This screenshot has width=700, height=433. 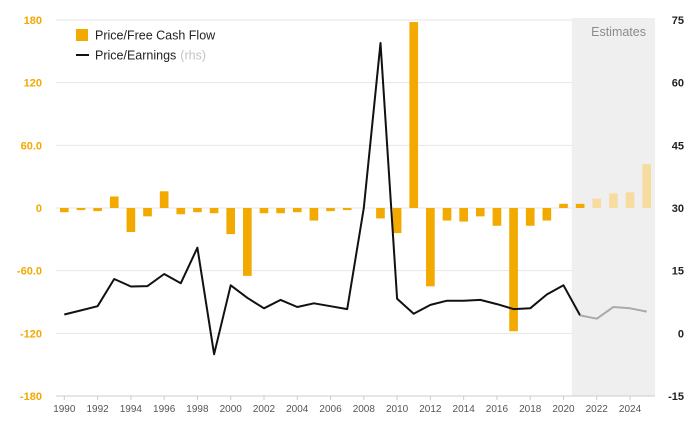 I want to click on left-tick-label: -60.0, so click(x=29, y=272).